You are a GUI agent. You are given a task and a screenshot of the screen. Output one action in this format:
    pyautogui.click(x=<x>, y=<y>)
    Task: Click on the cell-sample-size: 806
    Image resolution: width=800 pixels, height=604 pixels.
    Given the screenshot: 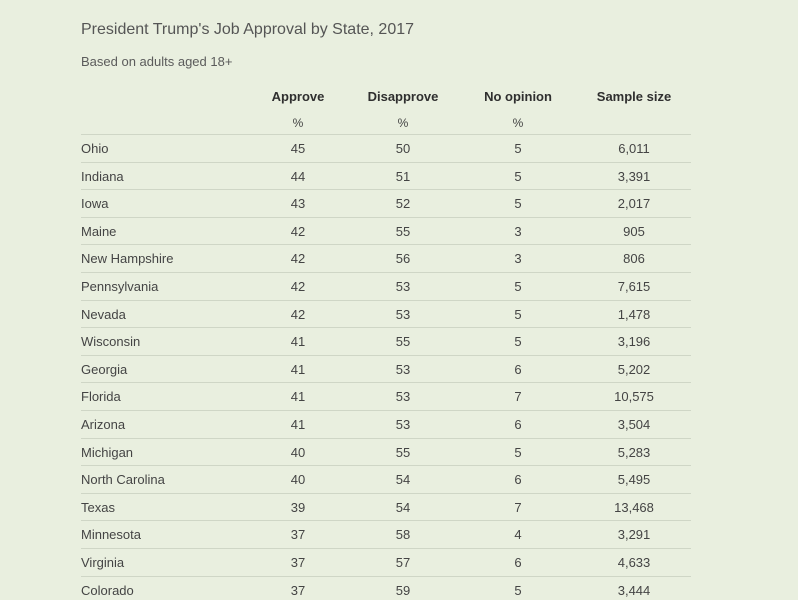 What is the action you would take?
    pyautogui.click(x=634, y=259)
    